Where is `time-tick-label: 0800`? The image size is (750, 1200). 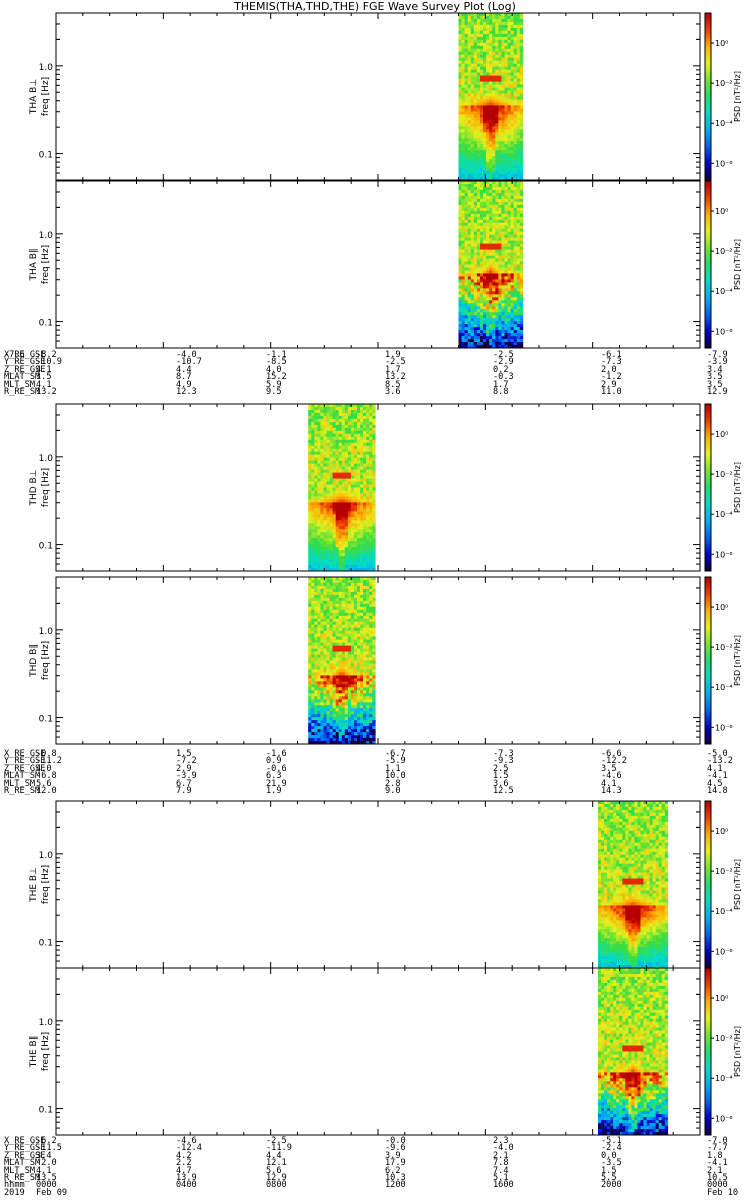 time-tick-label: 0800 is located at coordinates (276, 1185).